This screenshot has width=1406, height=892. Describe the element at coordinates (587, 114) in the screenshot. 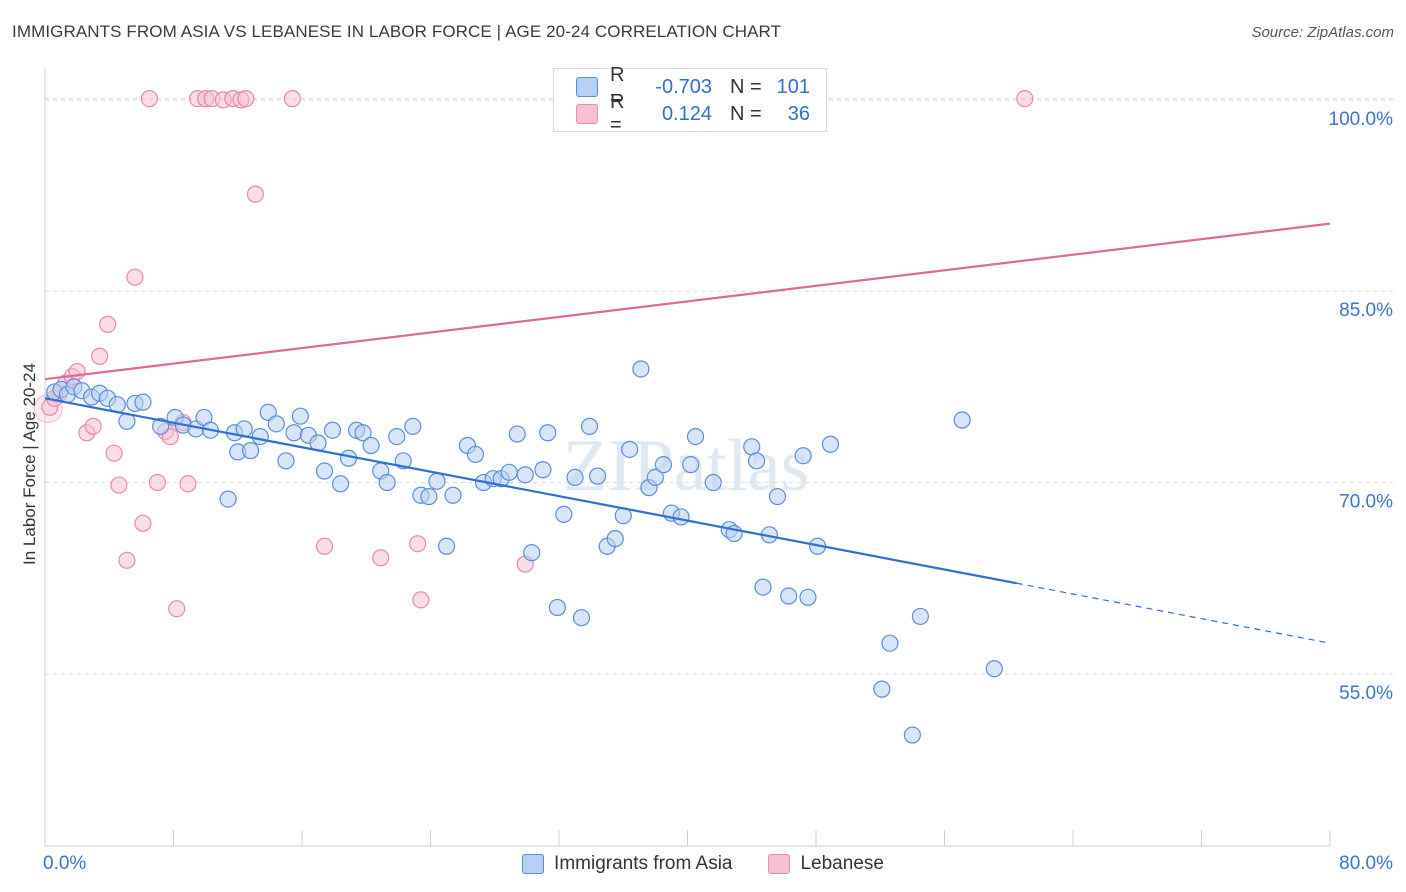

I see `legend-swatch-lebanese` at that location.